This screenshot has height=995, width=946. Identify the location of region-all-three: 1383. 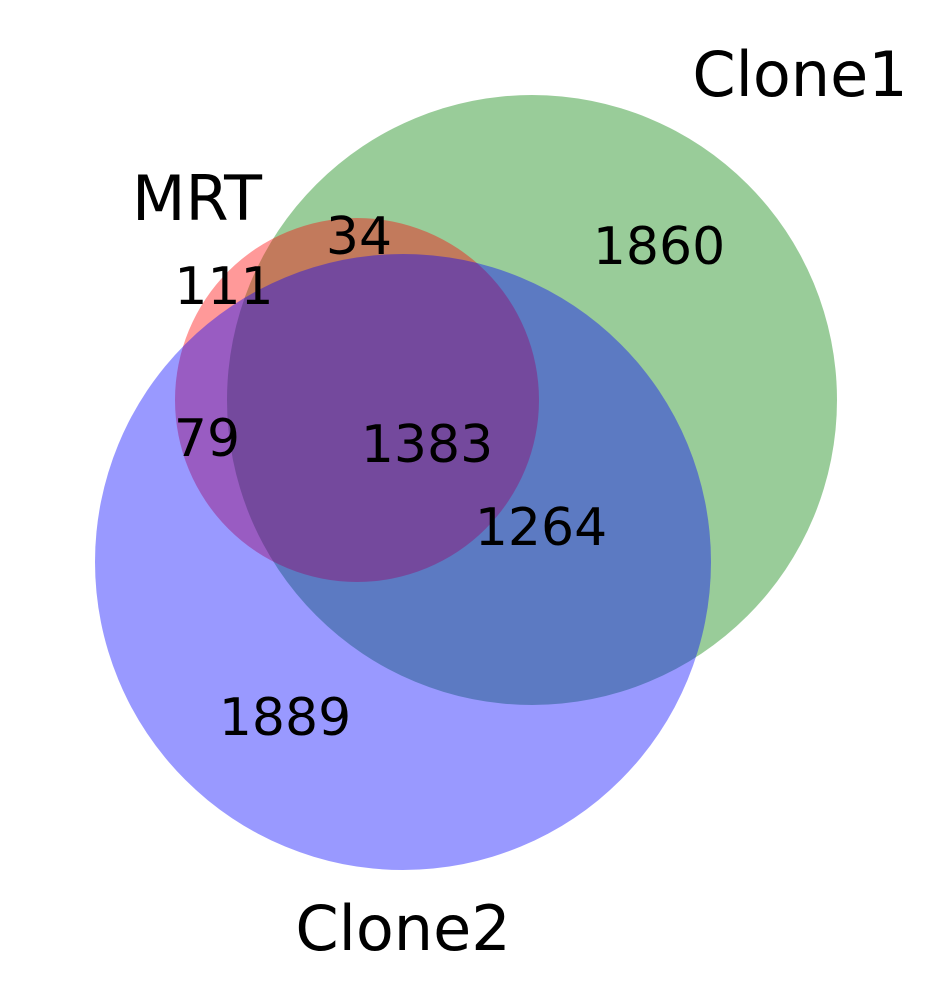
(427, 445).